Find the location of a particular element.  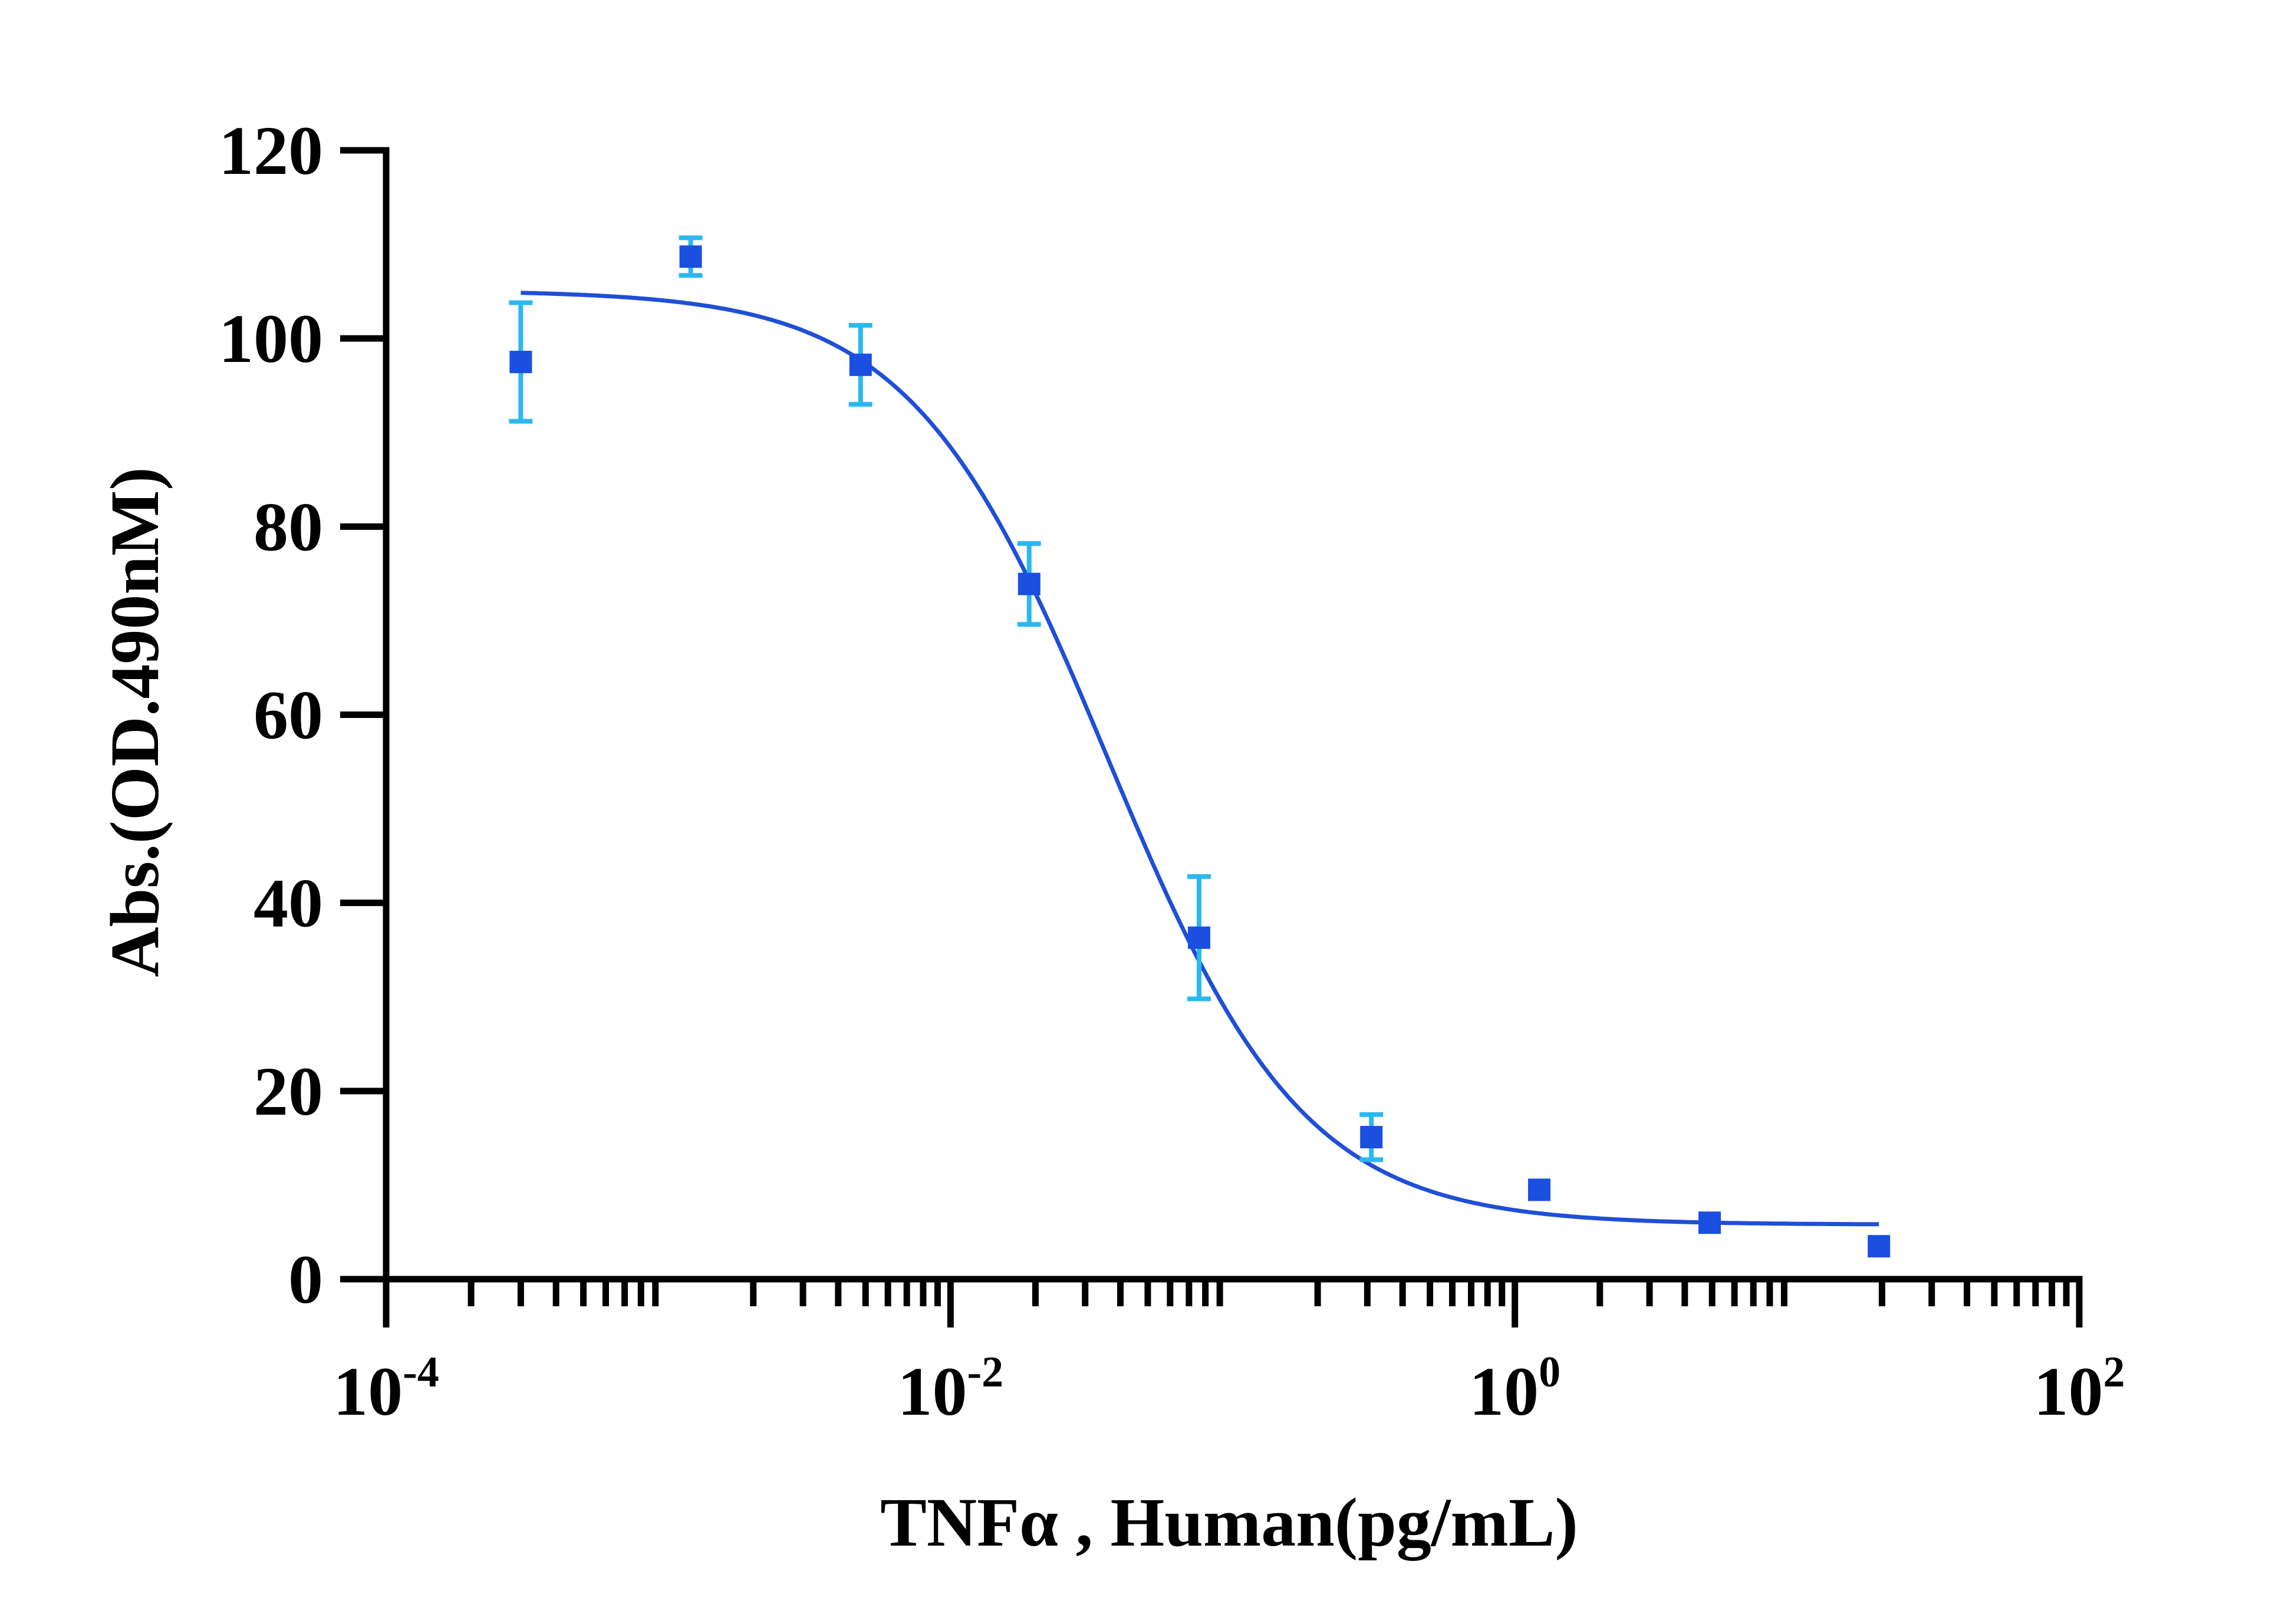

x-tick-label: 10⁻² is located at coordinates (951, 1389).